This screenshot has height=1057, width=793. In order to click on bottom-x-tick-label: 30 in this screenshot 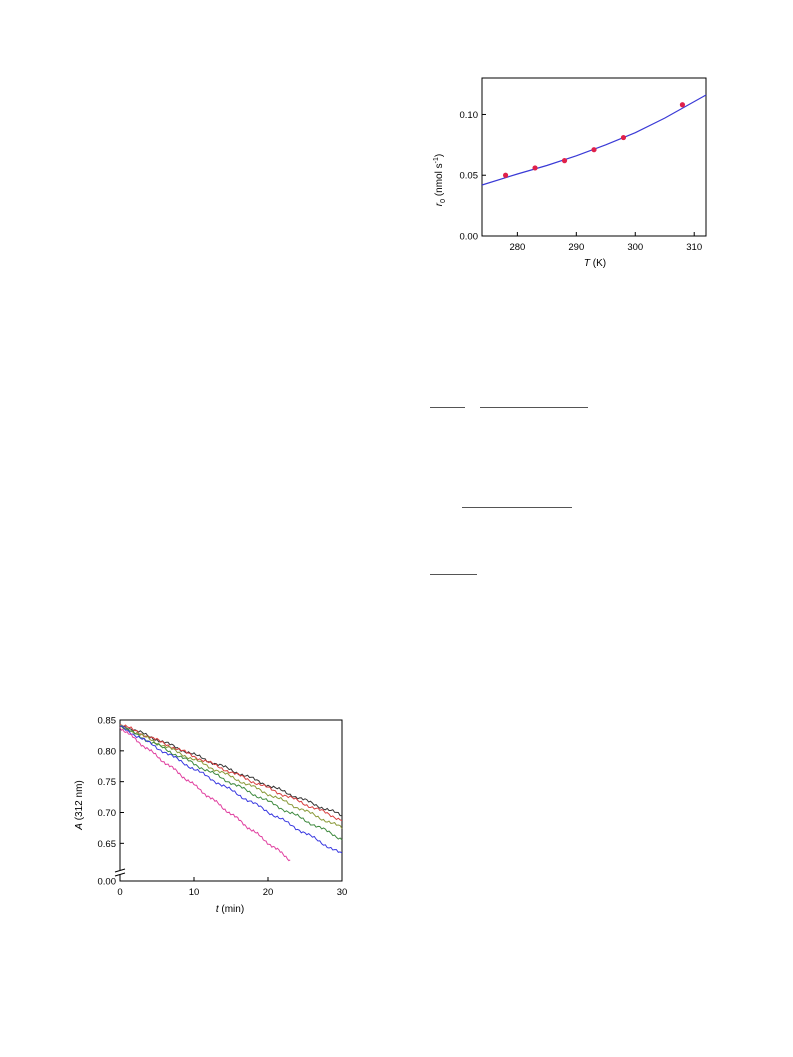, I will do `click(342, 892)`.